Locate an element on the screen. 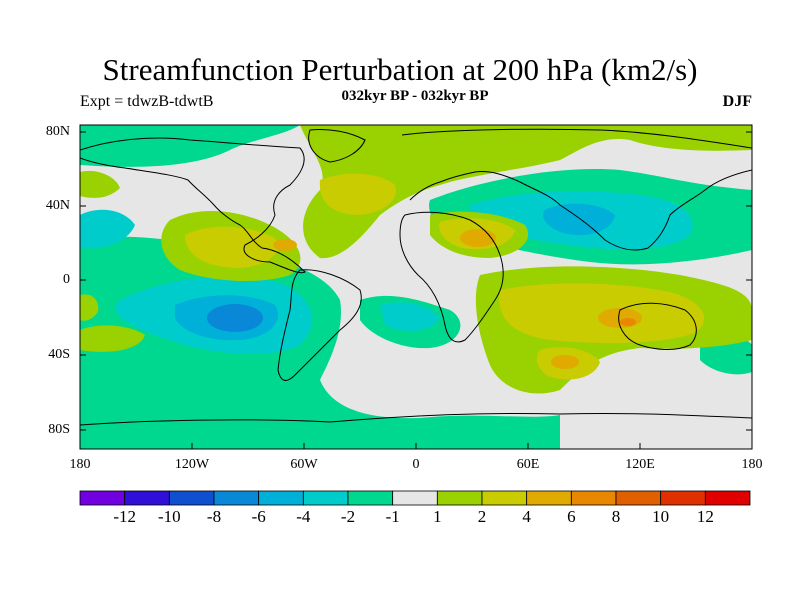  lon-tick-label: 120E is located at coordinates (640, 464).